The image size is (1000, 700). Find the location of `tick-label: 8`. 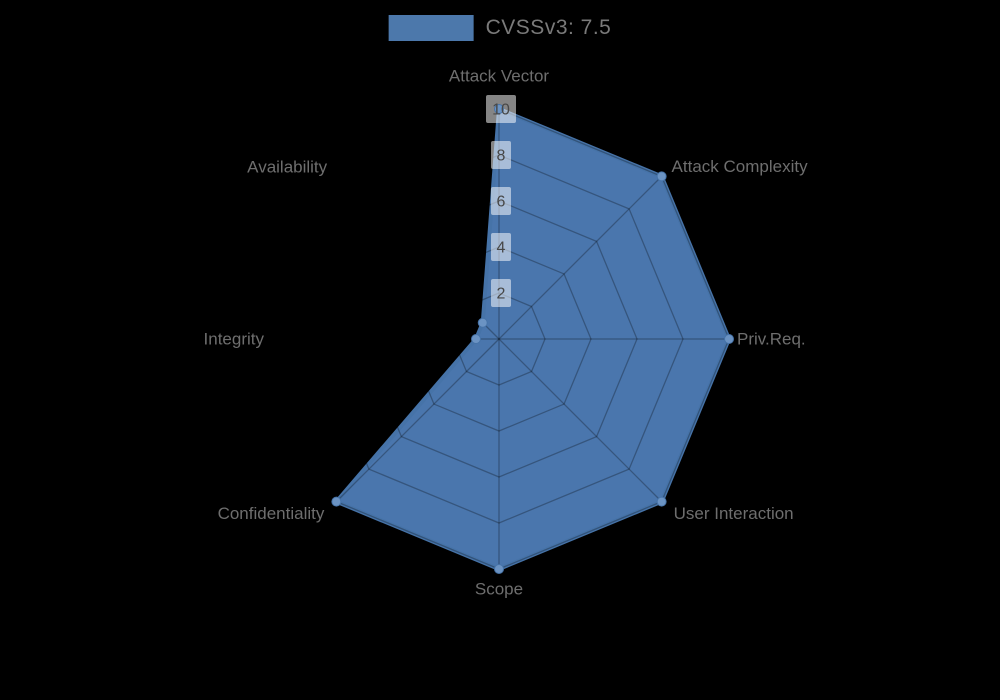

tick-label: 8 is located at coordinates (501, 156).